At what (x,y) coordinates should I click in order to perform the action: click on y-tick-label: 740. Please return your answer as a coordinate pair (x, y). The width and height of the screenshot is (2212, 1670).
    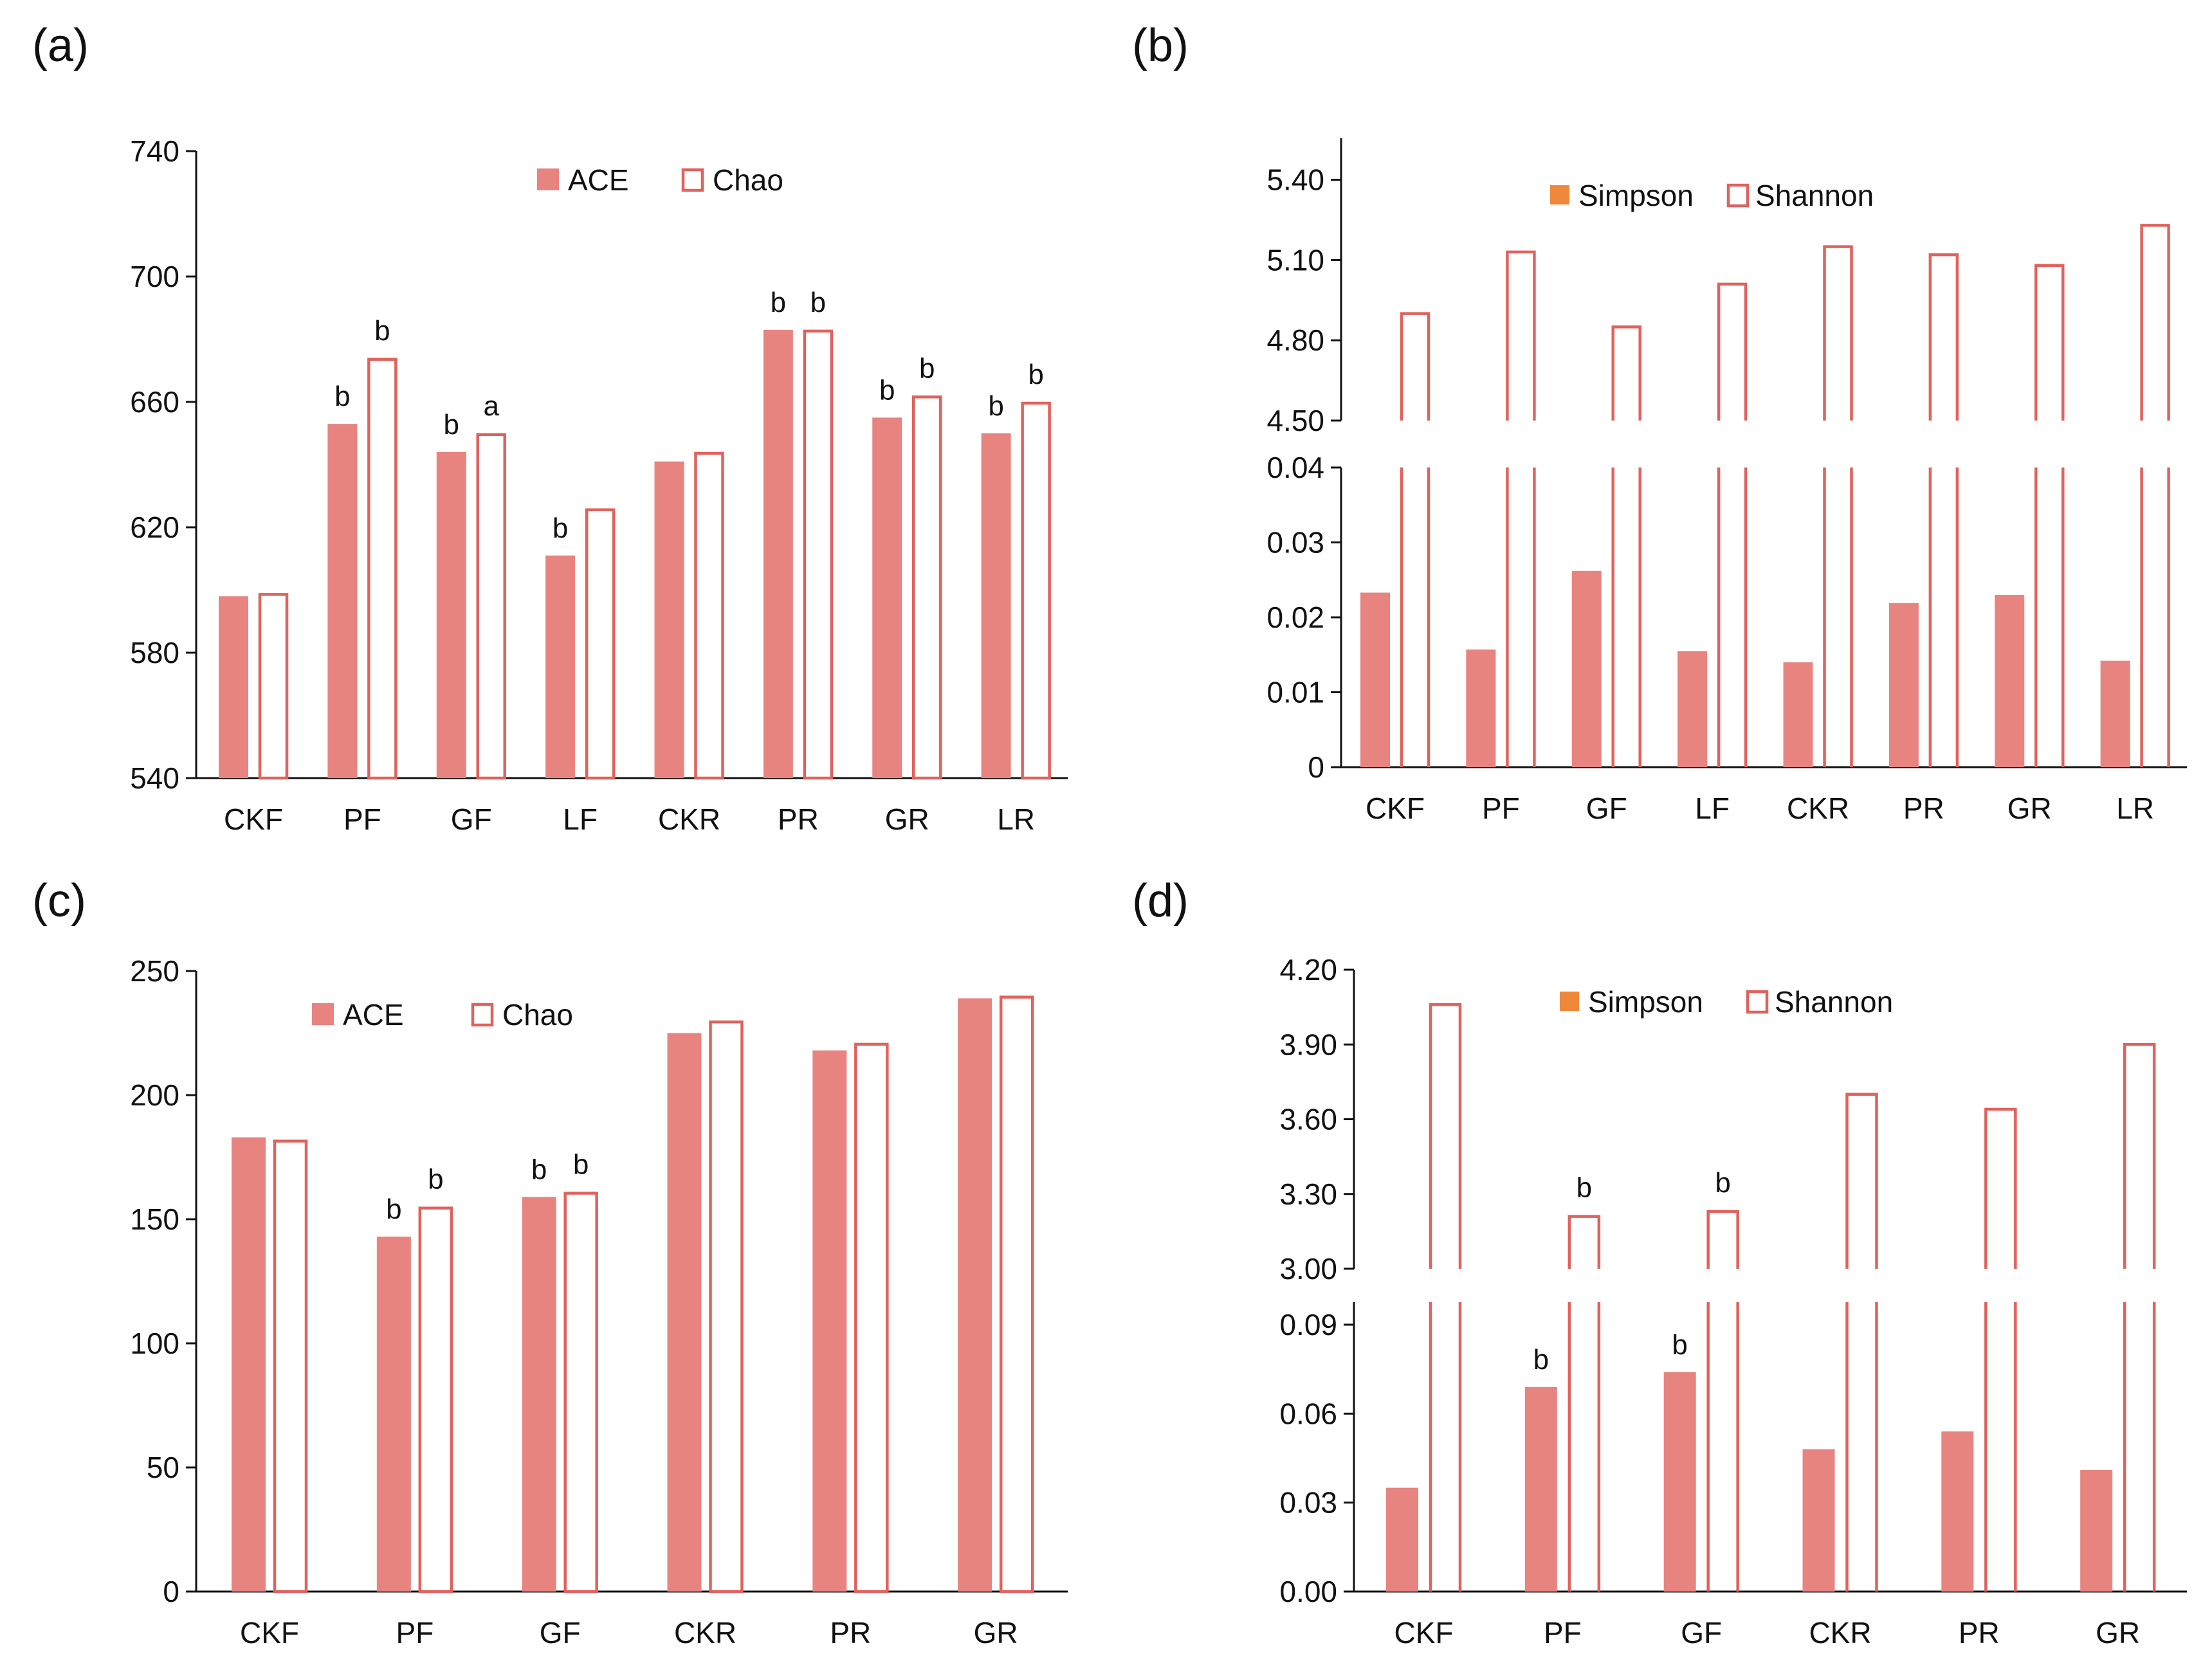
    Looking at the image, I should click on (154, 151).